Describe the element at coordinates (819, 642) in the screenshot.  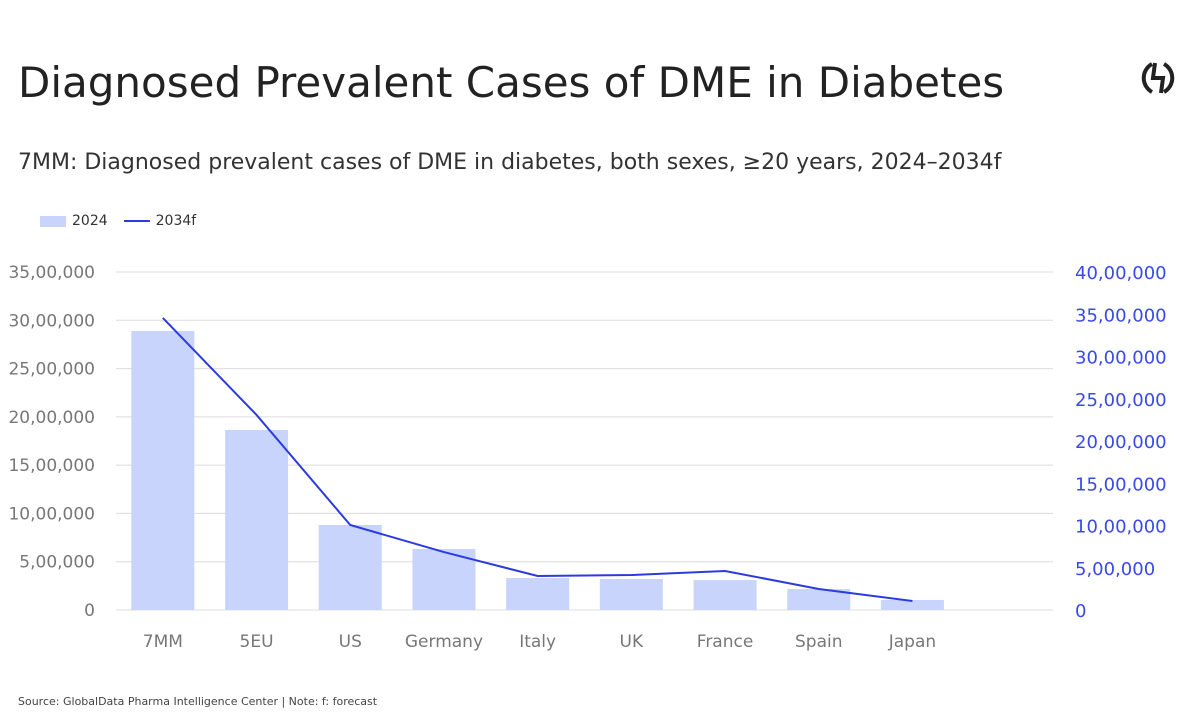
I see `x-tick-label: Spain` at that location.